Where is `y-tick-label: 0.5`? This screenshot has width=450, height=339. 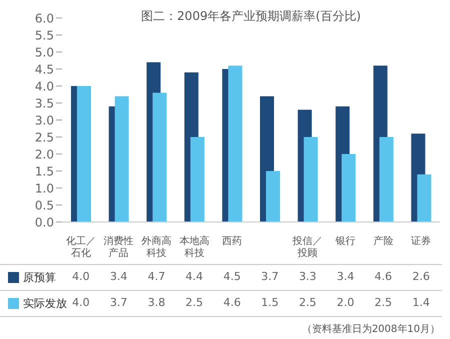
y-tick-label: 0.5 is located at coordinates (44, 205).